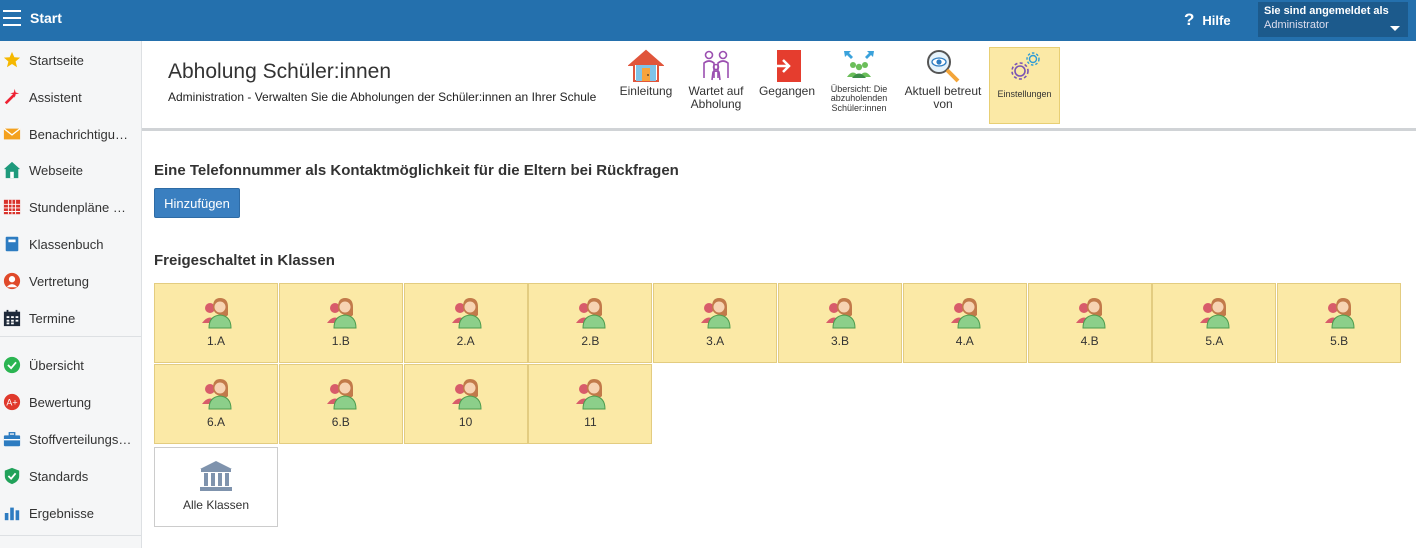 This screenshot has height=548, width=1416. I want to click on add-button: Hinzufügen, so click(197, 203).